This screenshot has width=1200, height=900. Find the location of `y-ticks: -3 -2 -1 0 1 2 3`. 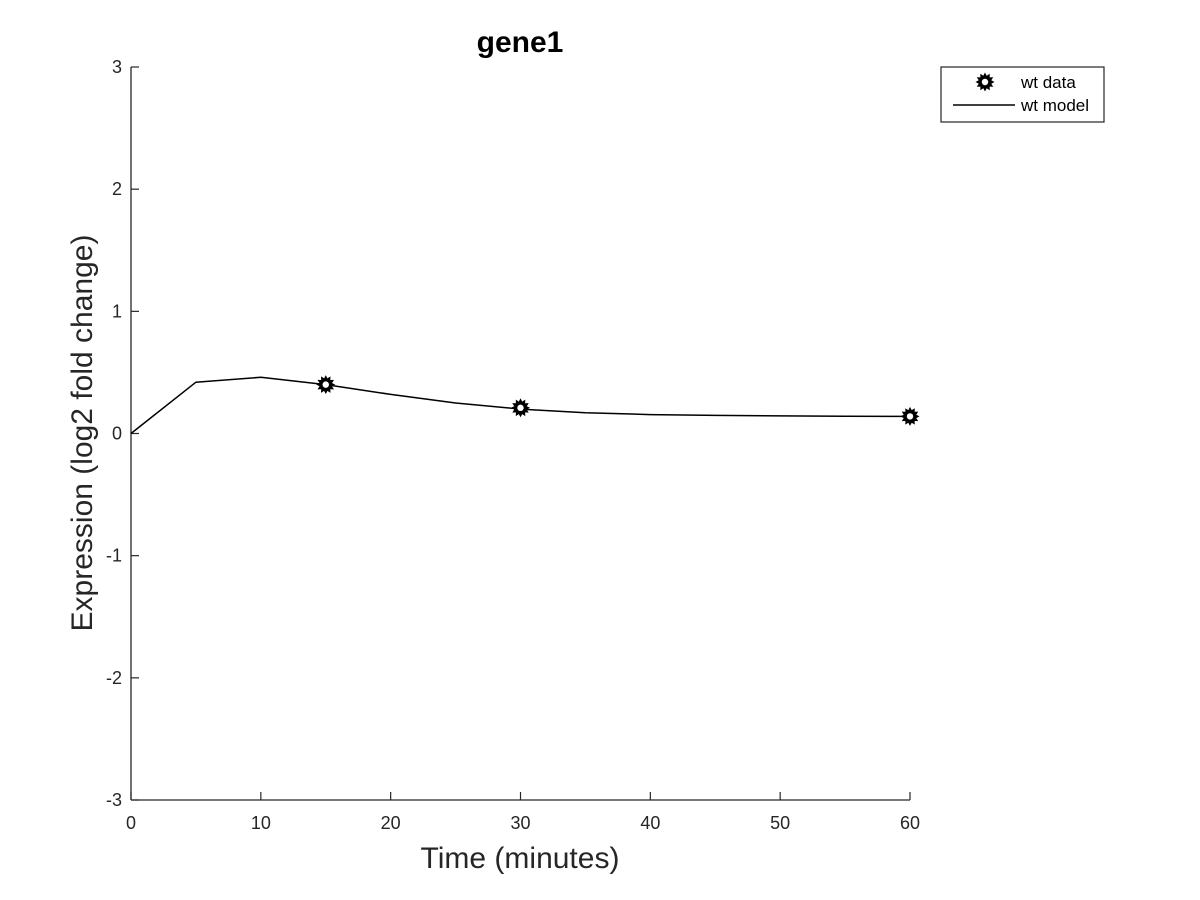

y-ticks: -3 -2 -1 0 1 2 3 is located at coordinates (122, 433).